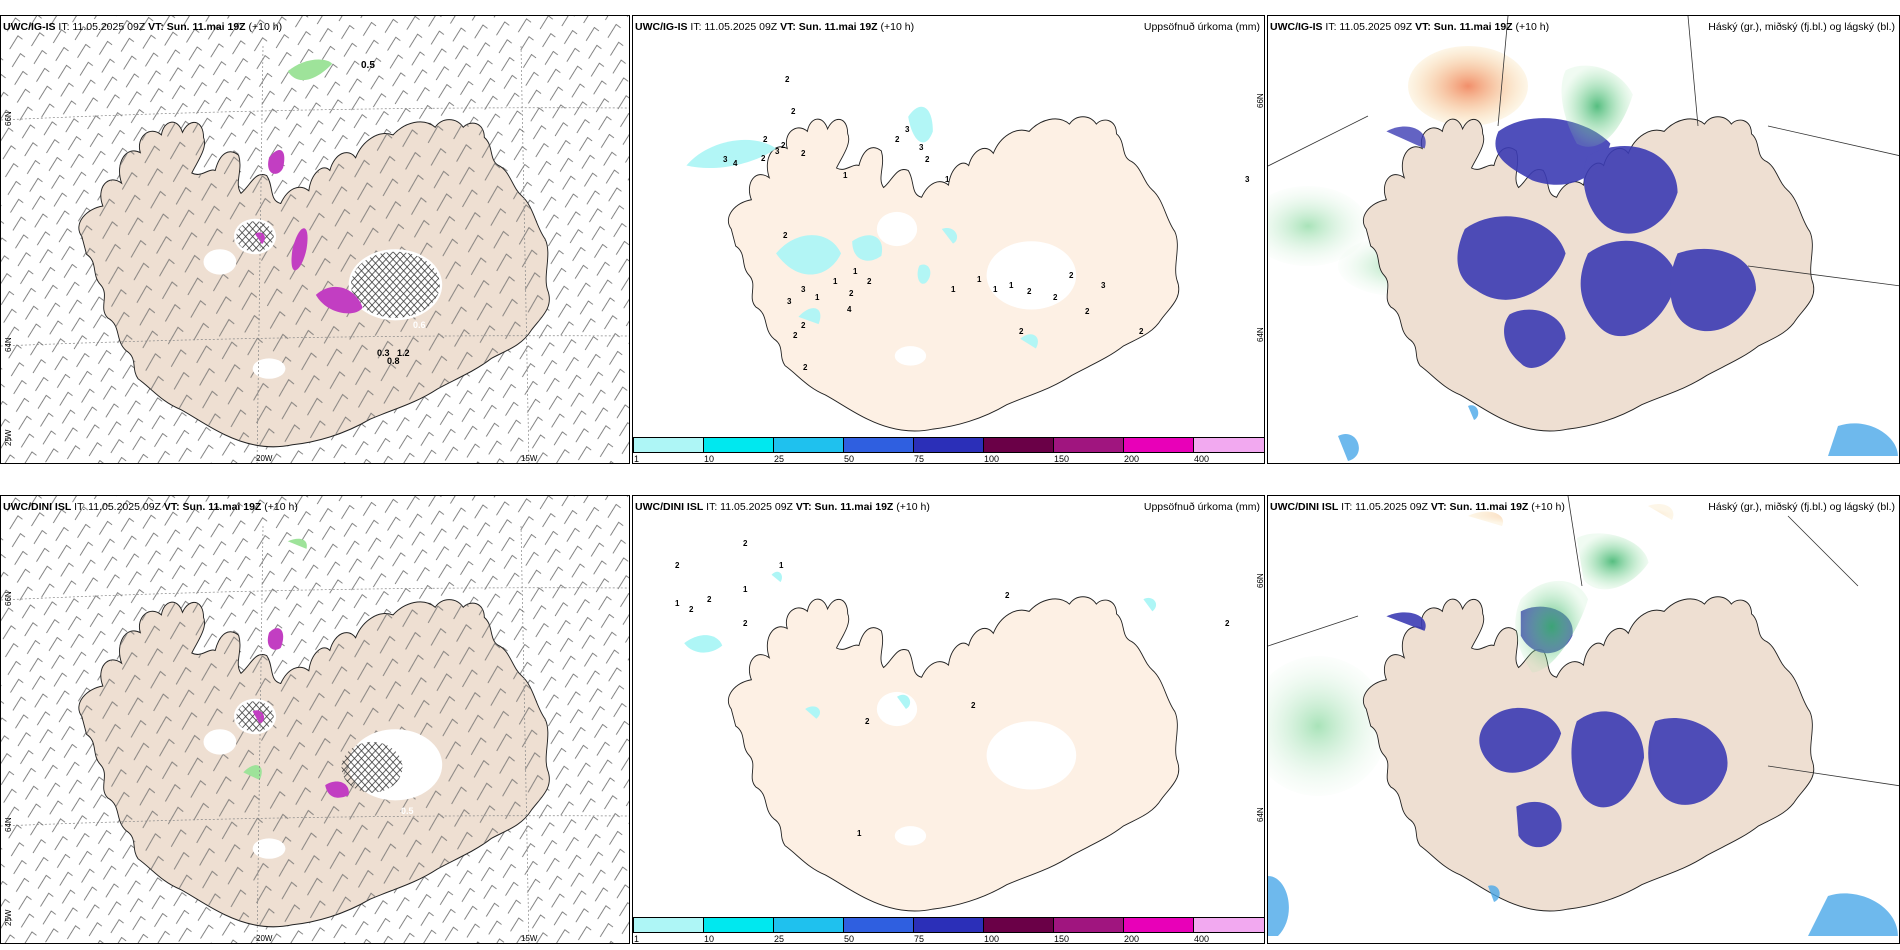 This screenshot has height=950, width=1900. What do you see at coordinates (709, 939) in the screenshot?
I see `colorbar-tick: 10` at bounding box center [709, 939].